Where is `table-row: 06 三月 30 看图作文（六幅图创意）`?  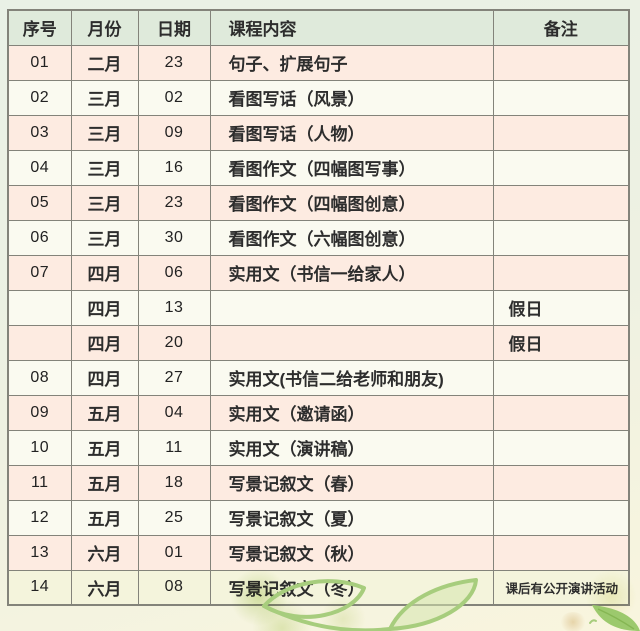 table-row: 06 三月 30 看图作文（六幅图创意） is located at coordinates (318, 237).